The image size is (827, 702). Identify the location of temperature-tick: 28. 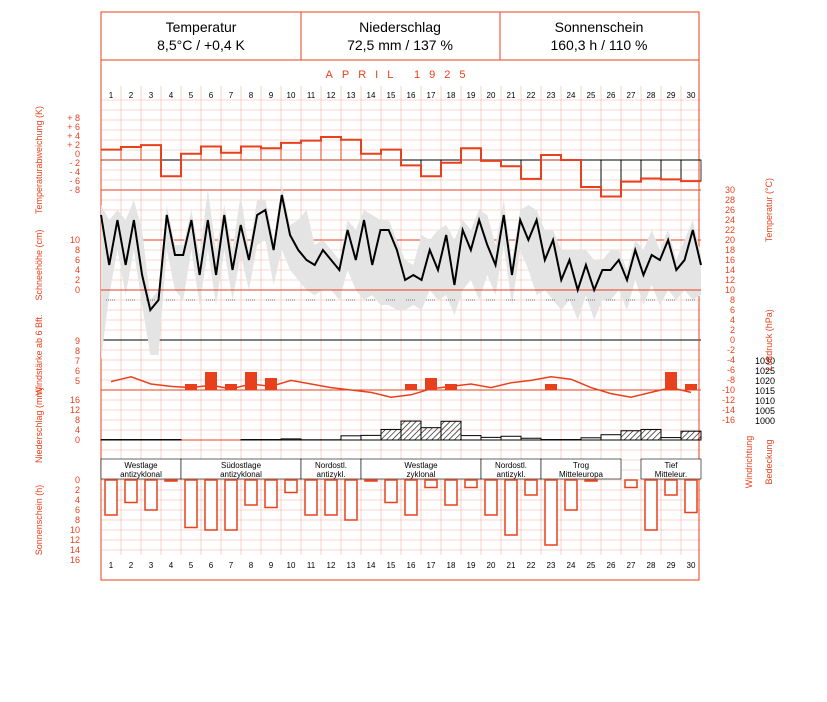
(730, 200).